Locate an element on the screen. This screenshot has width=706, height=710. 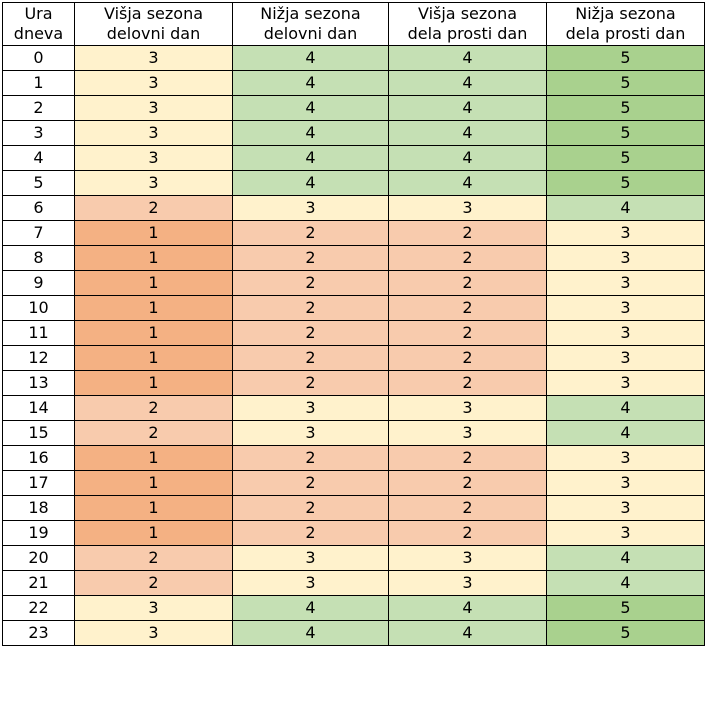
table-row: 20 2 3 3 4 is located at coordinates (353, 558).